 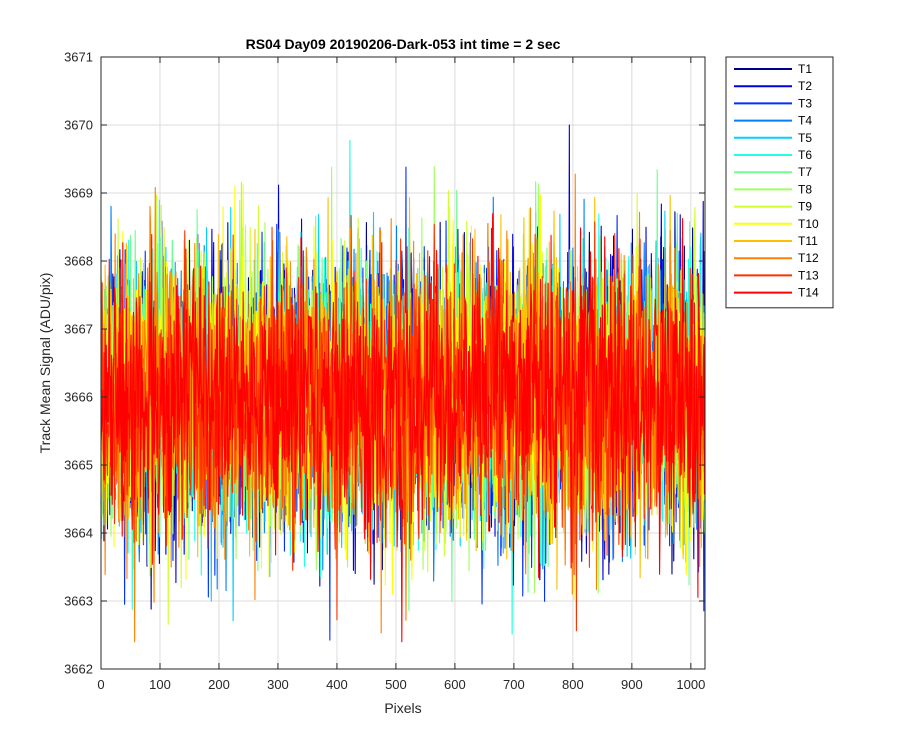 What do you see at coordinates (78, 261) in the screenshot?
I see `y-tick-label: 3668` at bounding box center [78, 261].